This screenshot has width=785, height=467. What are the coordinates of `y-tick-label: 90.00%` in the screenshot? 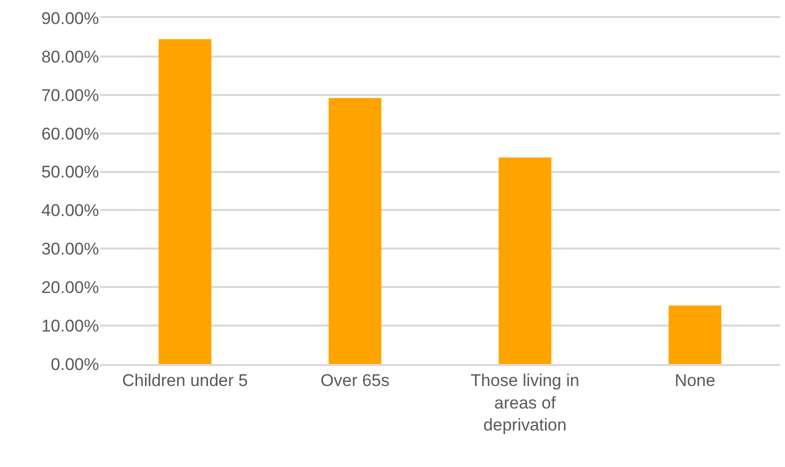 It's located at (70, 18).